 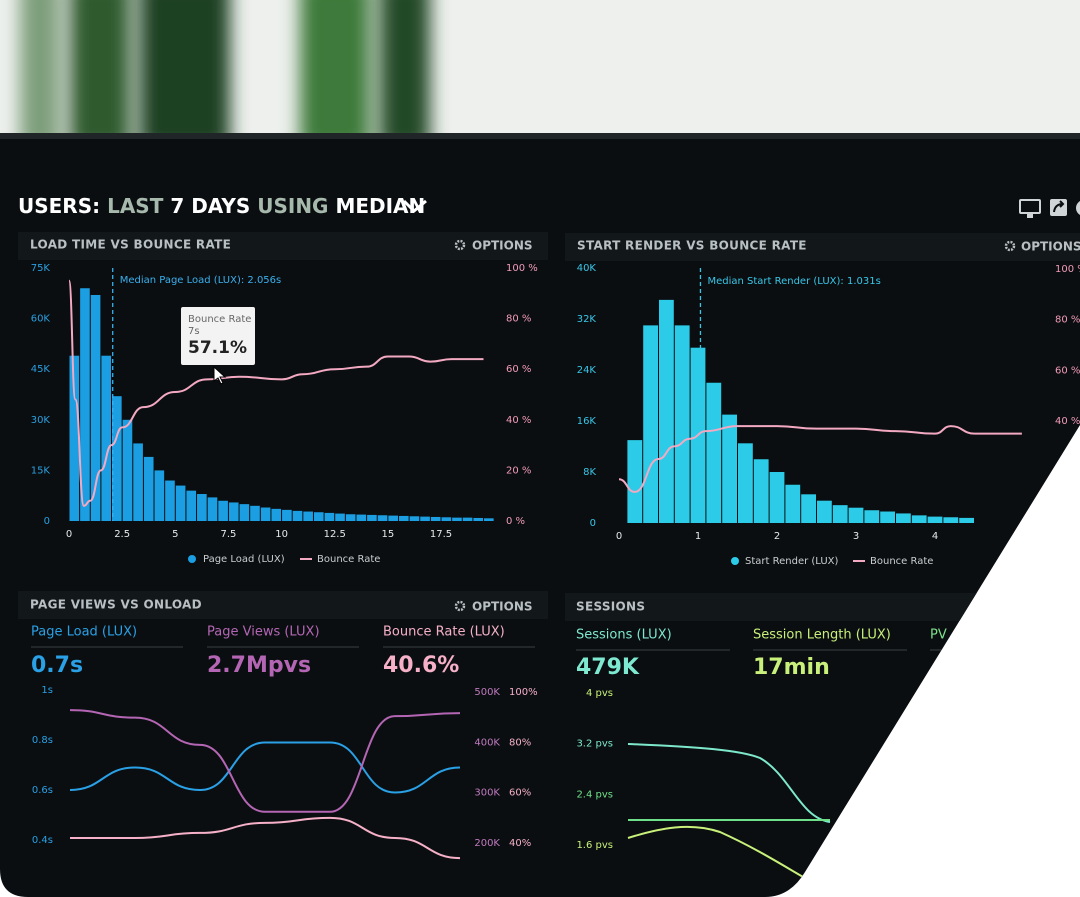 I want to click on metric-name: PV, so click(x=938, y=635).